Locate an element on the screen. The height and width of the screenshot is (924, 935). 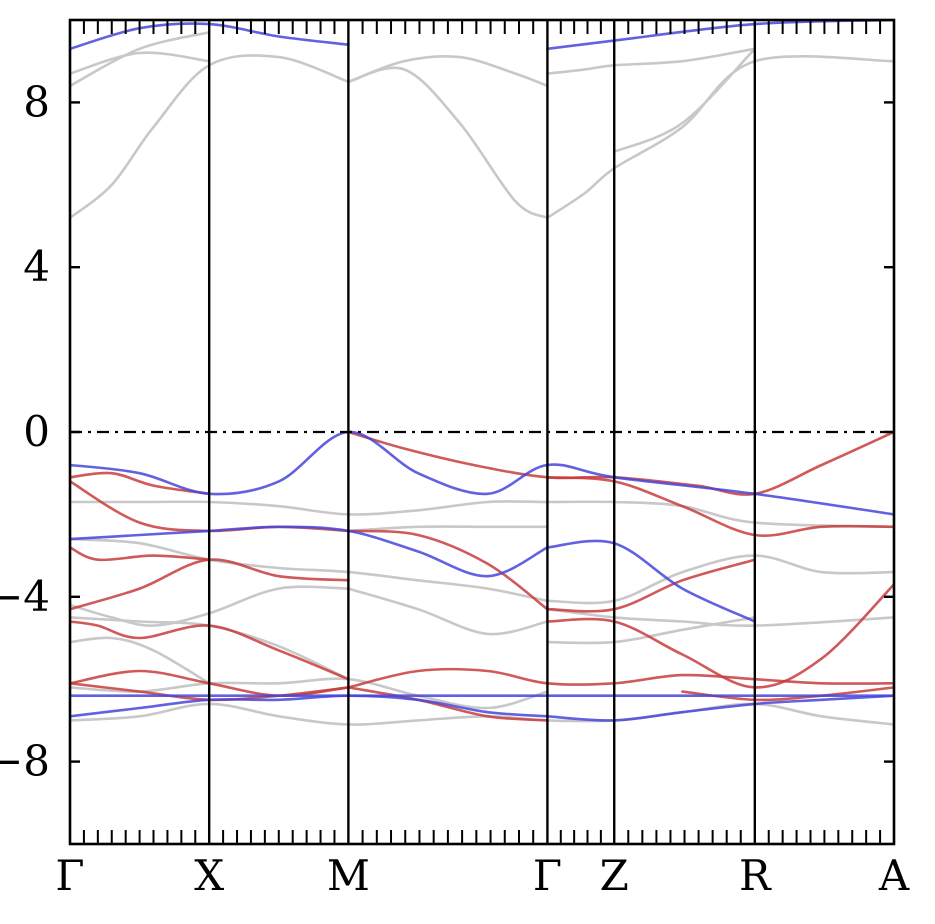
y-tick-label-1: 4 is located at coordinates (36, 266).